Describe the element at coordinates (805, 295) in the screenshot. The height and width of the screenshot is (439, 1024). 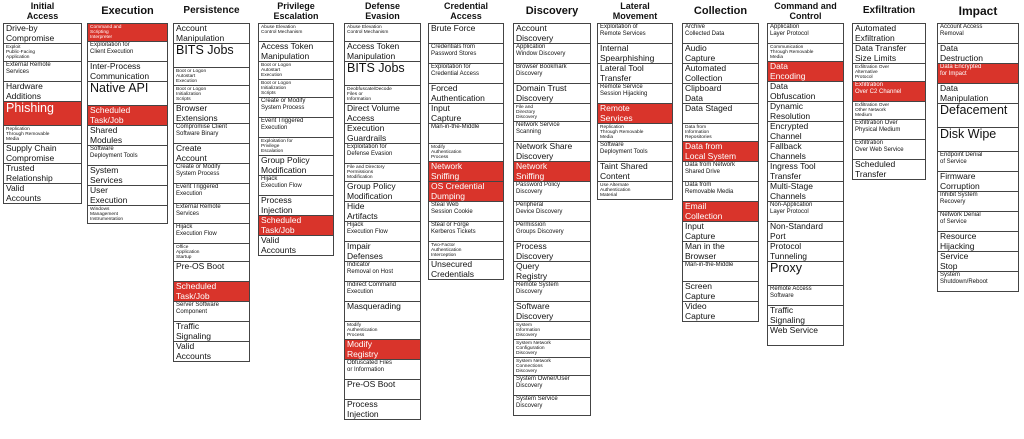
I see `technique-cell: Remote Access Software` at that location.